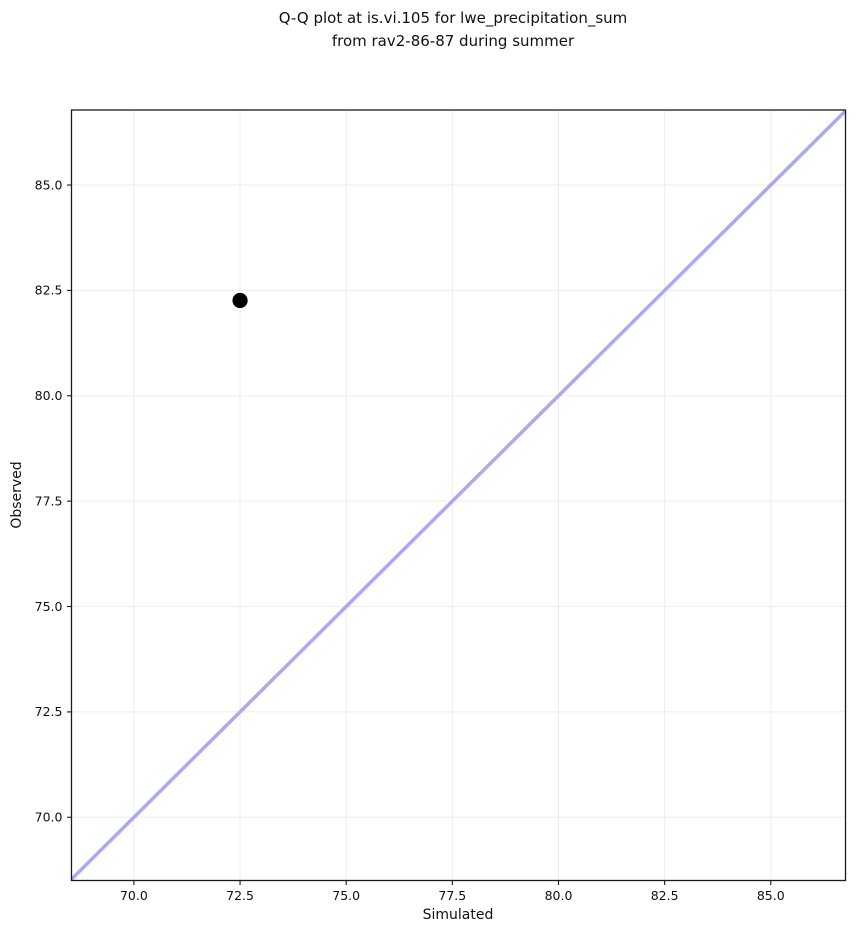  What do you see at coordinates (452, 895) in the screenshot?
I see `x-tick-label: 77.5` at bounding box center [452, 895].